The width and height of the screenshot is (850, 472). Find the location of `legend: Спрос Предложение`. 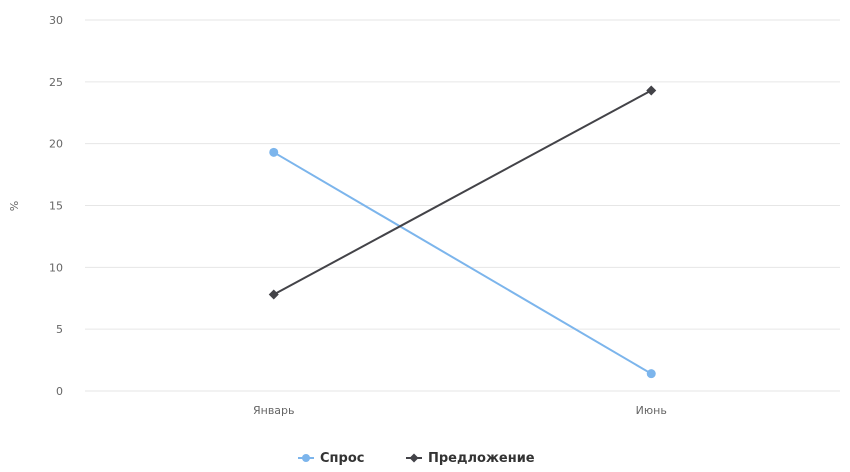

legend: Спрос Предложение is located at coordinates (416, 458).